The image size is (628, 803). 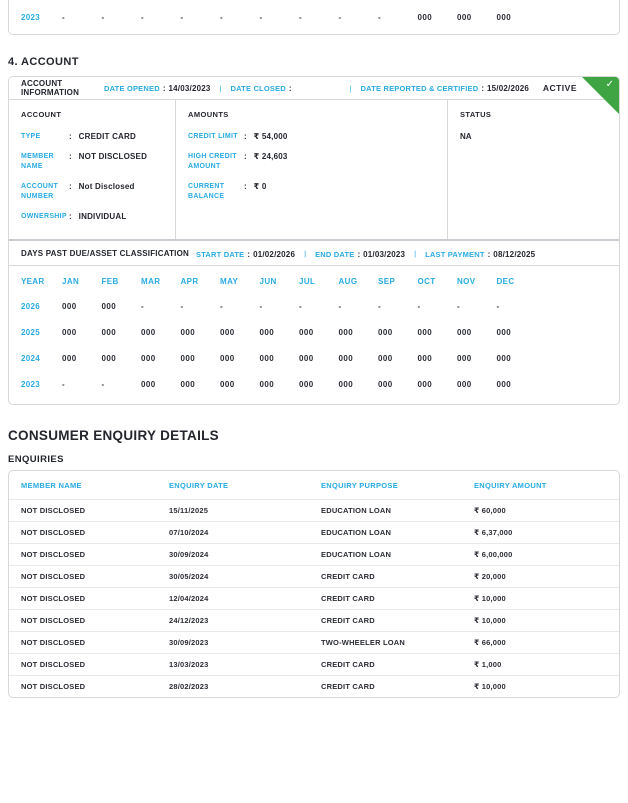 What do you see at coordinates (53, 664) in the screenshot?
I see `enquiry-member-name: NOT DISCLOSED` at bounding box center [53, 664].